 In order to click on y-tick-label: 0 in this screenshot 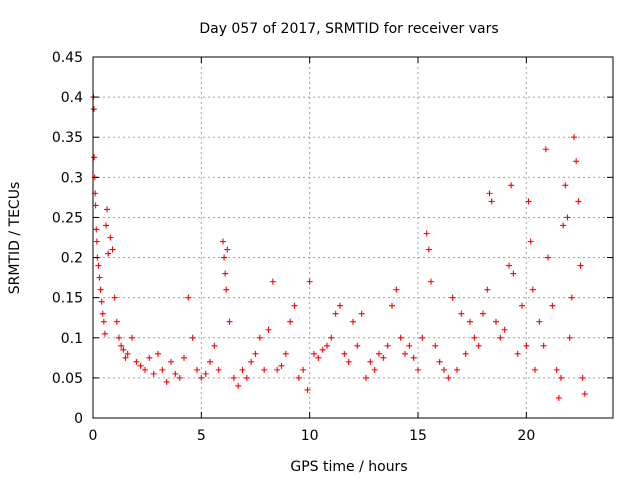, I will do `click(78, 419)`.